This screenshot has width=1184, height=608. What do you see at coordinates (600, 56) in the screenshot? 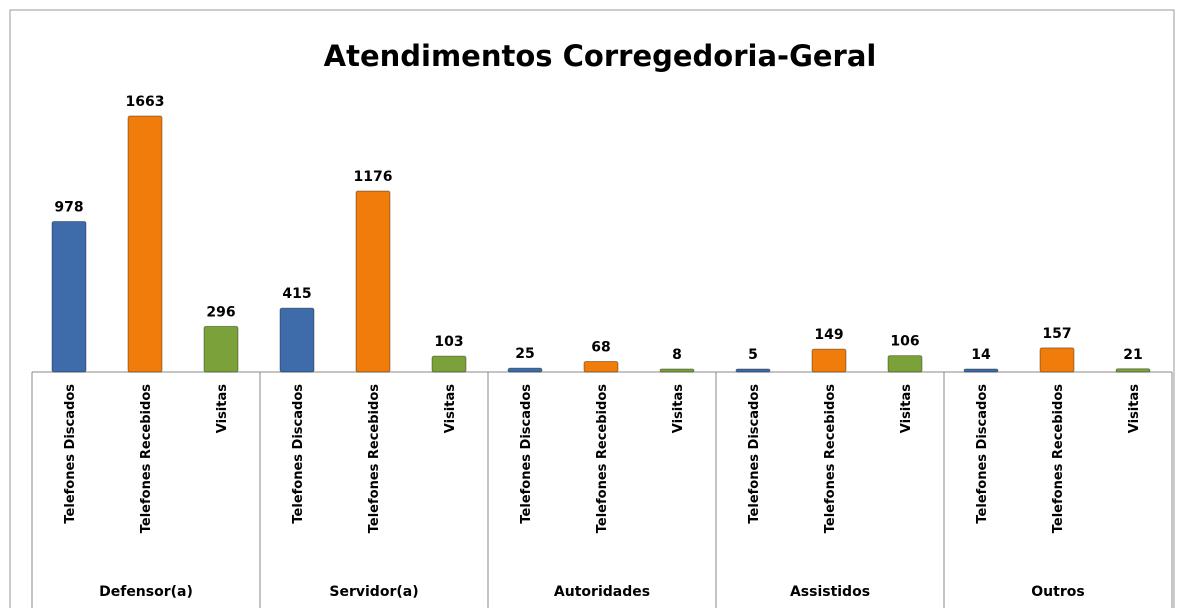
I see `chart-title: Atendimentos Corregedoria-Geral` at bounding box center [600, 56].